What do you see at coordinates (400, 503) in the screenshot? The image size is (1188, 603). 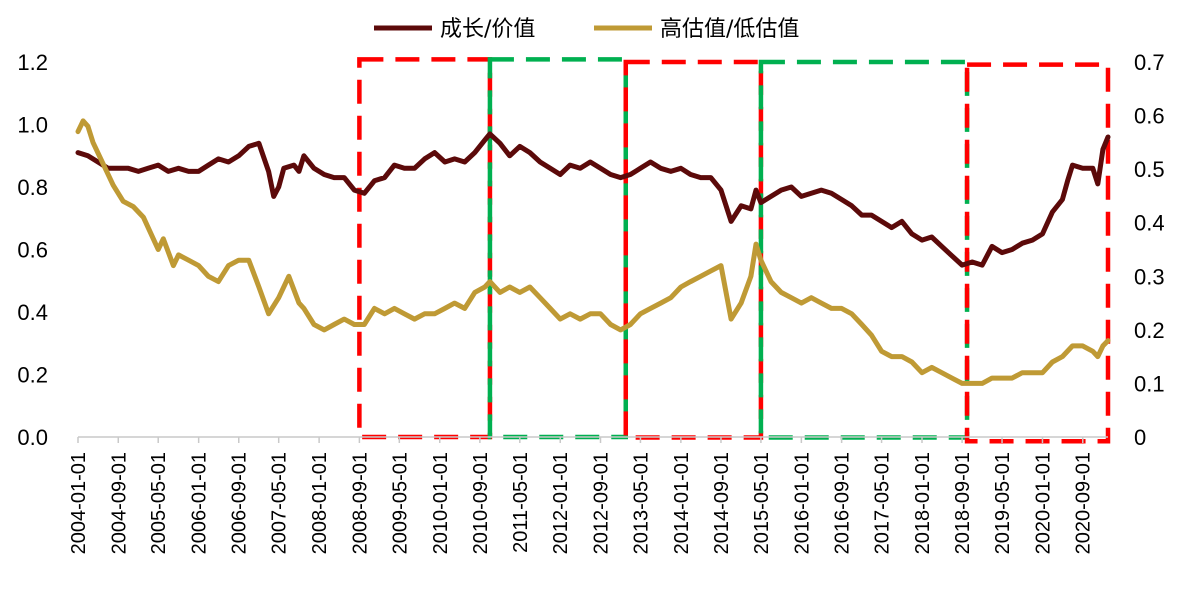 I see `x-tick-label: 2009-05-01` at bounding box center [400, 503].